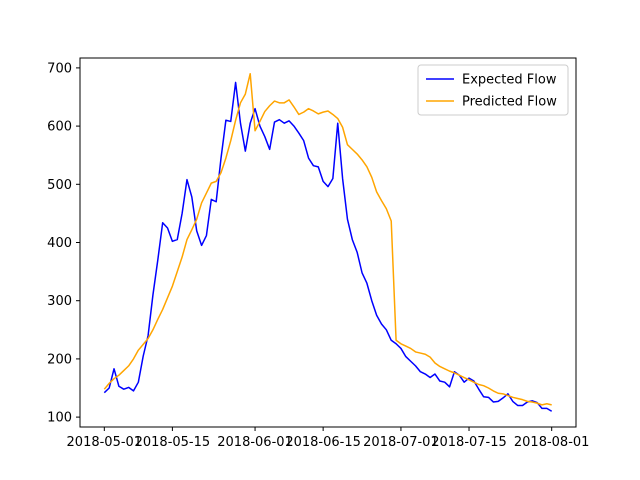 The height and width of the screenshot is (480, 640). I want to click on legend-label-expected-flow: Expected Flow, so click(509, 80).